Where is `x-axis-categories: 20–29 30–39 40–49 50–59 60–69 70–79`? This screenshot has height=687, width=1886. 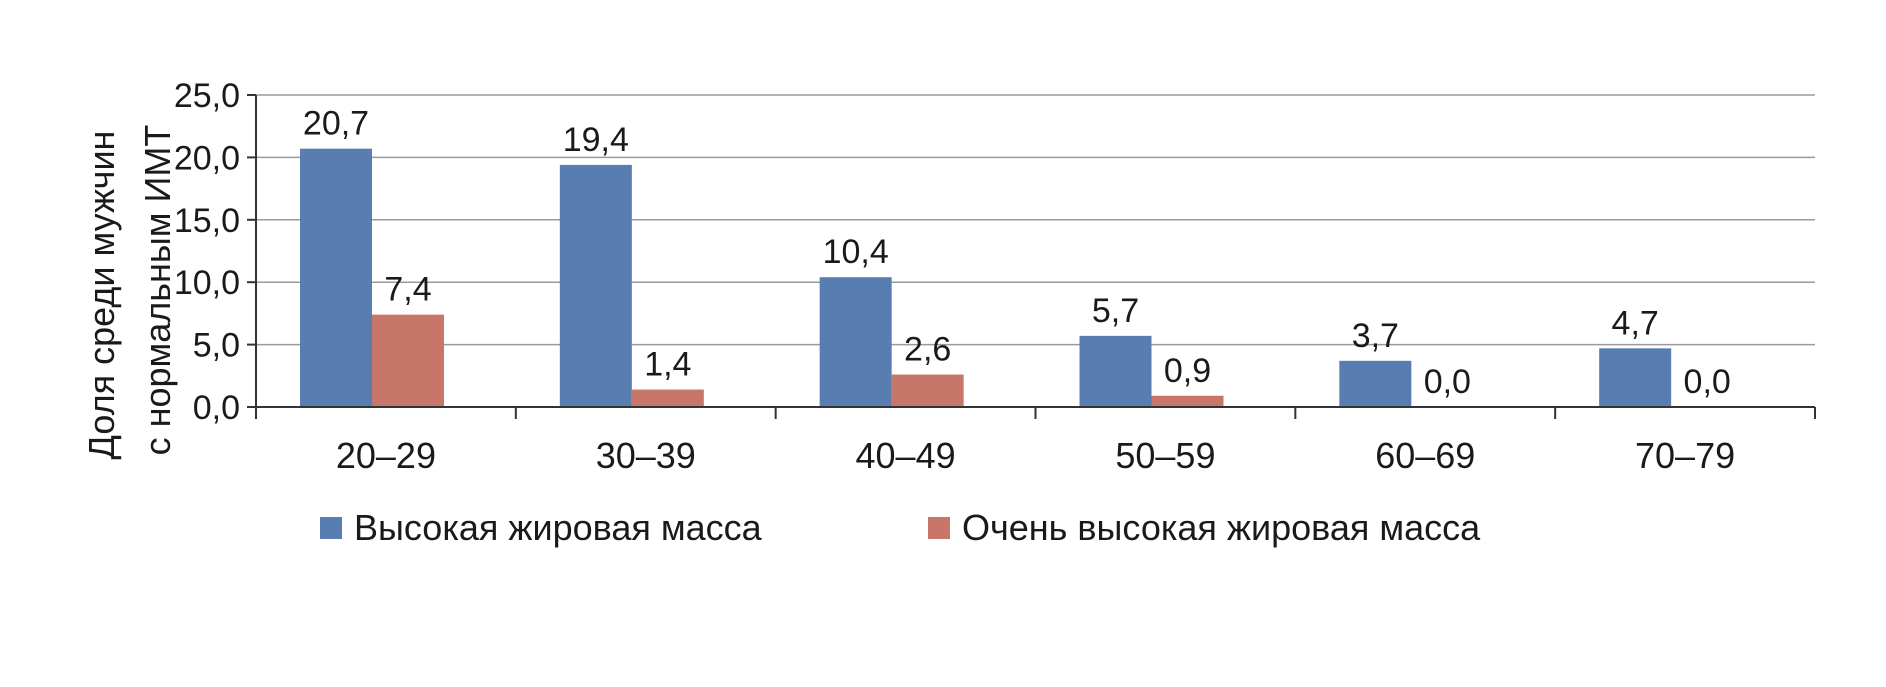
x-axis-categories: 20–29 30–39 40–49 50–59 60–69 70–79 is located at coordinates (1035, 455).